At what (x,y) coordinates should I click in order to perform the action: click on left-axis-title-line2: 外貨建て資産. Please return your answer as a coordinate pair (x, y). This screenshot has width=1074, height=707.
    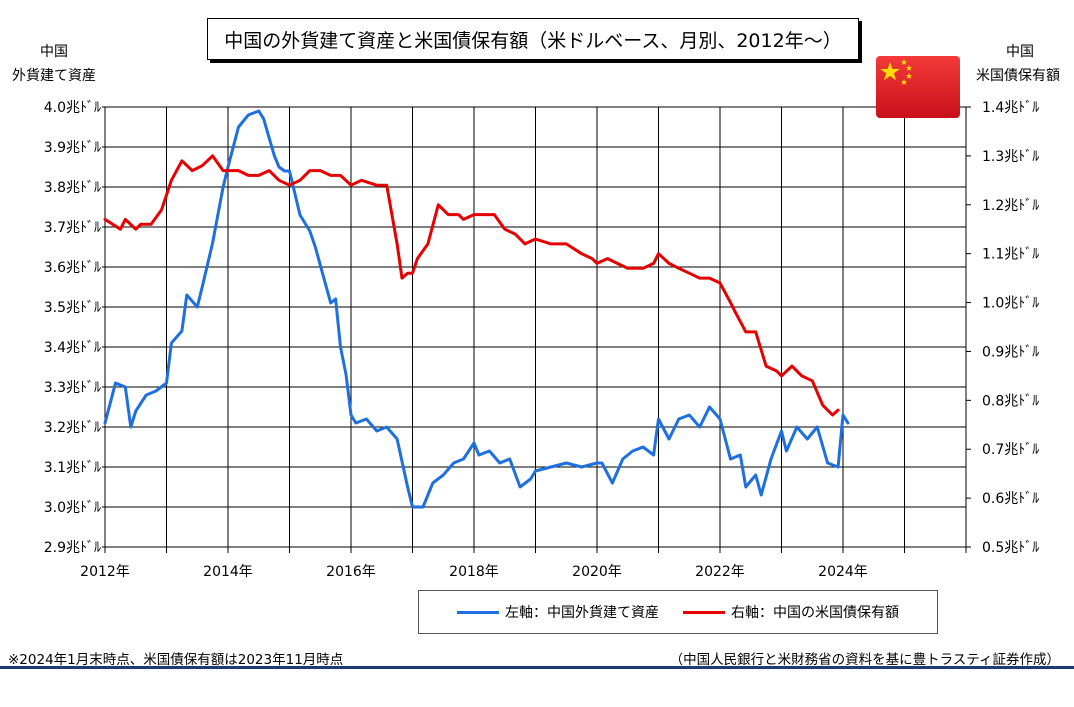
    Looking at the image, I should click on (54, 76).